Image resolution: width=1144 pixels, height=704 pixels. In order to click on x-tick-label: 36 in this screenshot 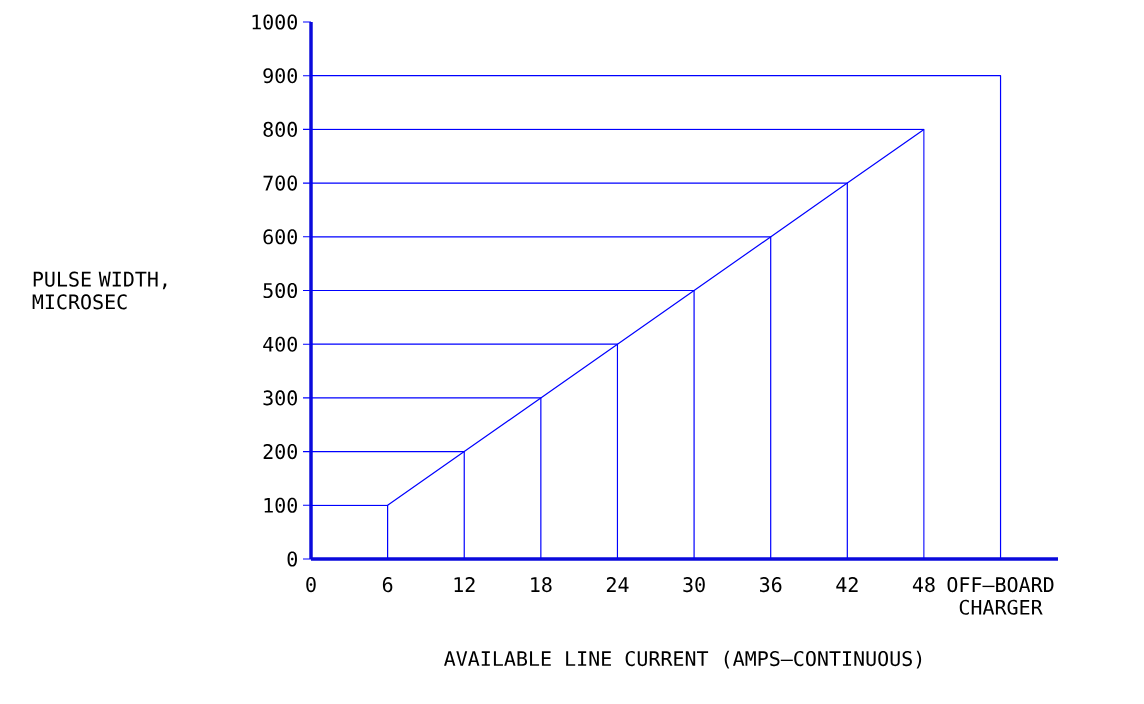, I will do `click(771, 585)`.